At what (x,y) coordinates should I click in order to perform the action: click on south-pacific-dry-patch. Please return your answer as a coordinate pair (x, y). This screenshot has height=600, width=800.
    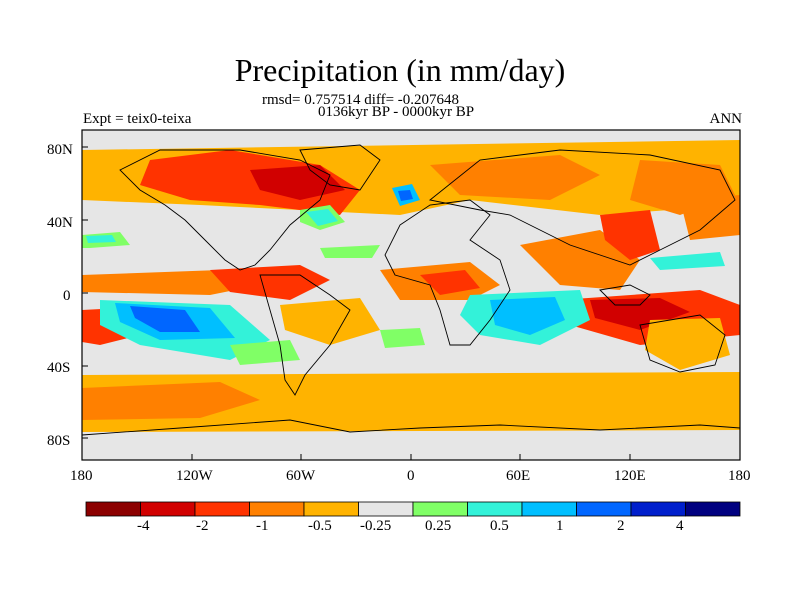
    Looking at the image, I should click on (171, 401).